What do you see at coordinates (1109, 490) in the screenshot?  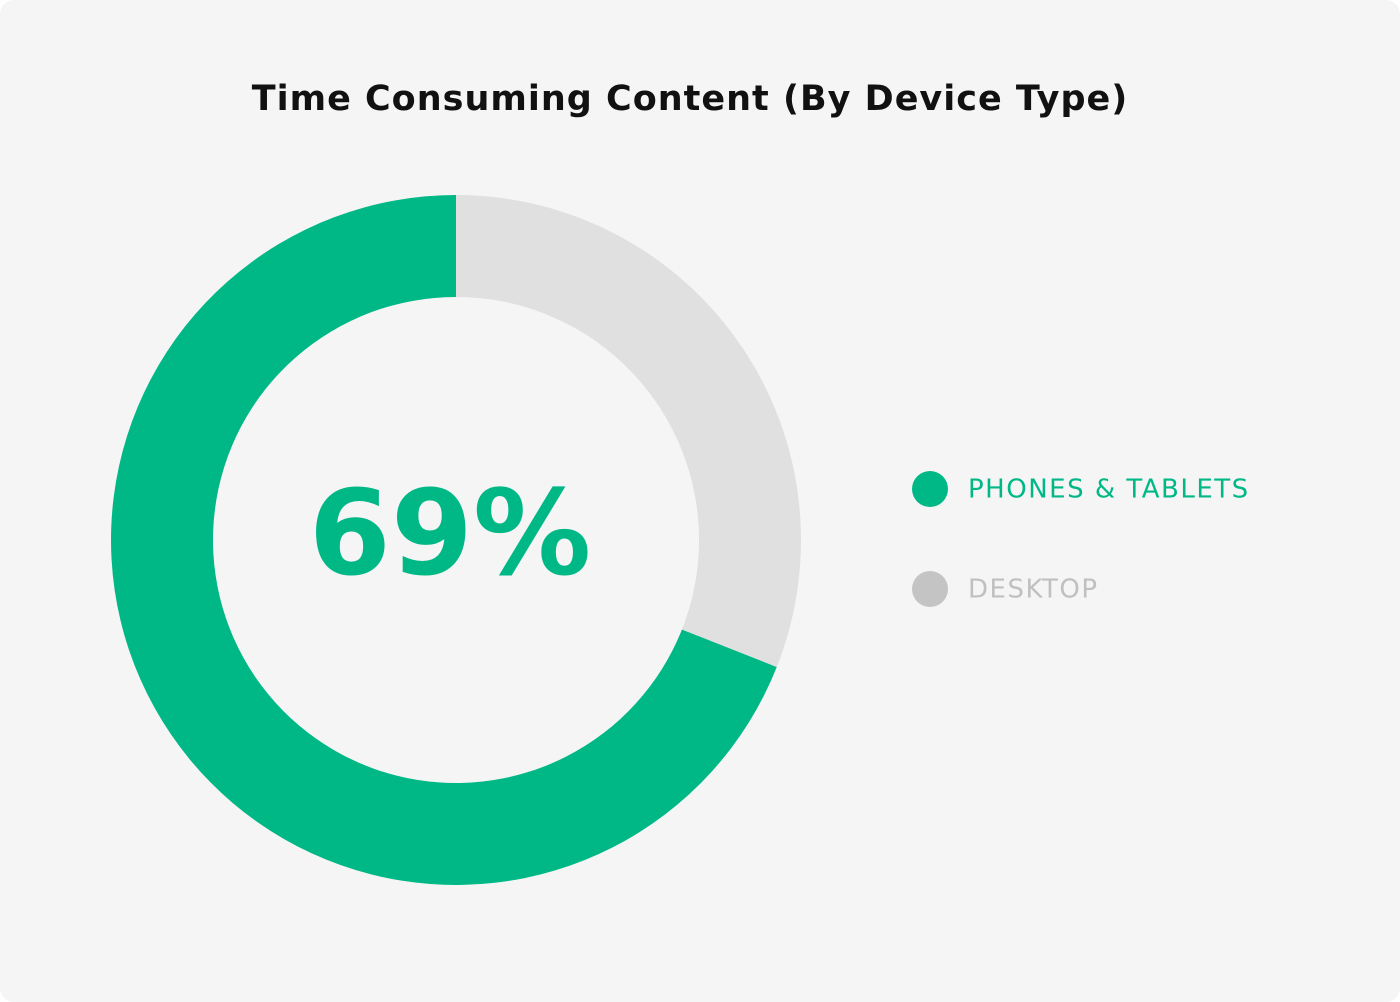 I see `legend-label: PHONES & TABLETS` at bounding box center [1109, 490].